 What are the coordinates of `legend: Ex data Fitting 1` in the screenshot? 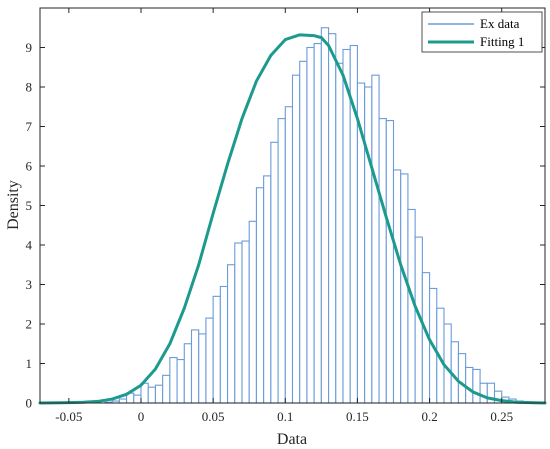 It's located at (482, 32).